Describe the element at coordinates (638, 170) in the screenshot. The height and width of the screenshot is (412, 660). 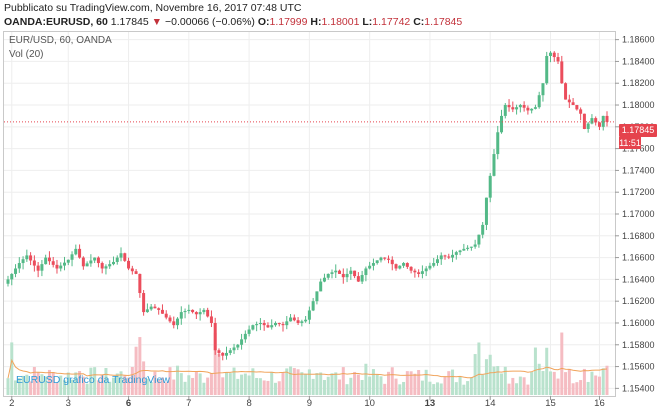
I see `y-tick-label: 1.17400` at that location.